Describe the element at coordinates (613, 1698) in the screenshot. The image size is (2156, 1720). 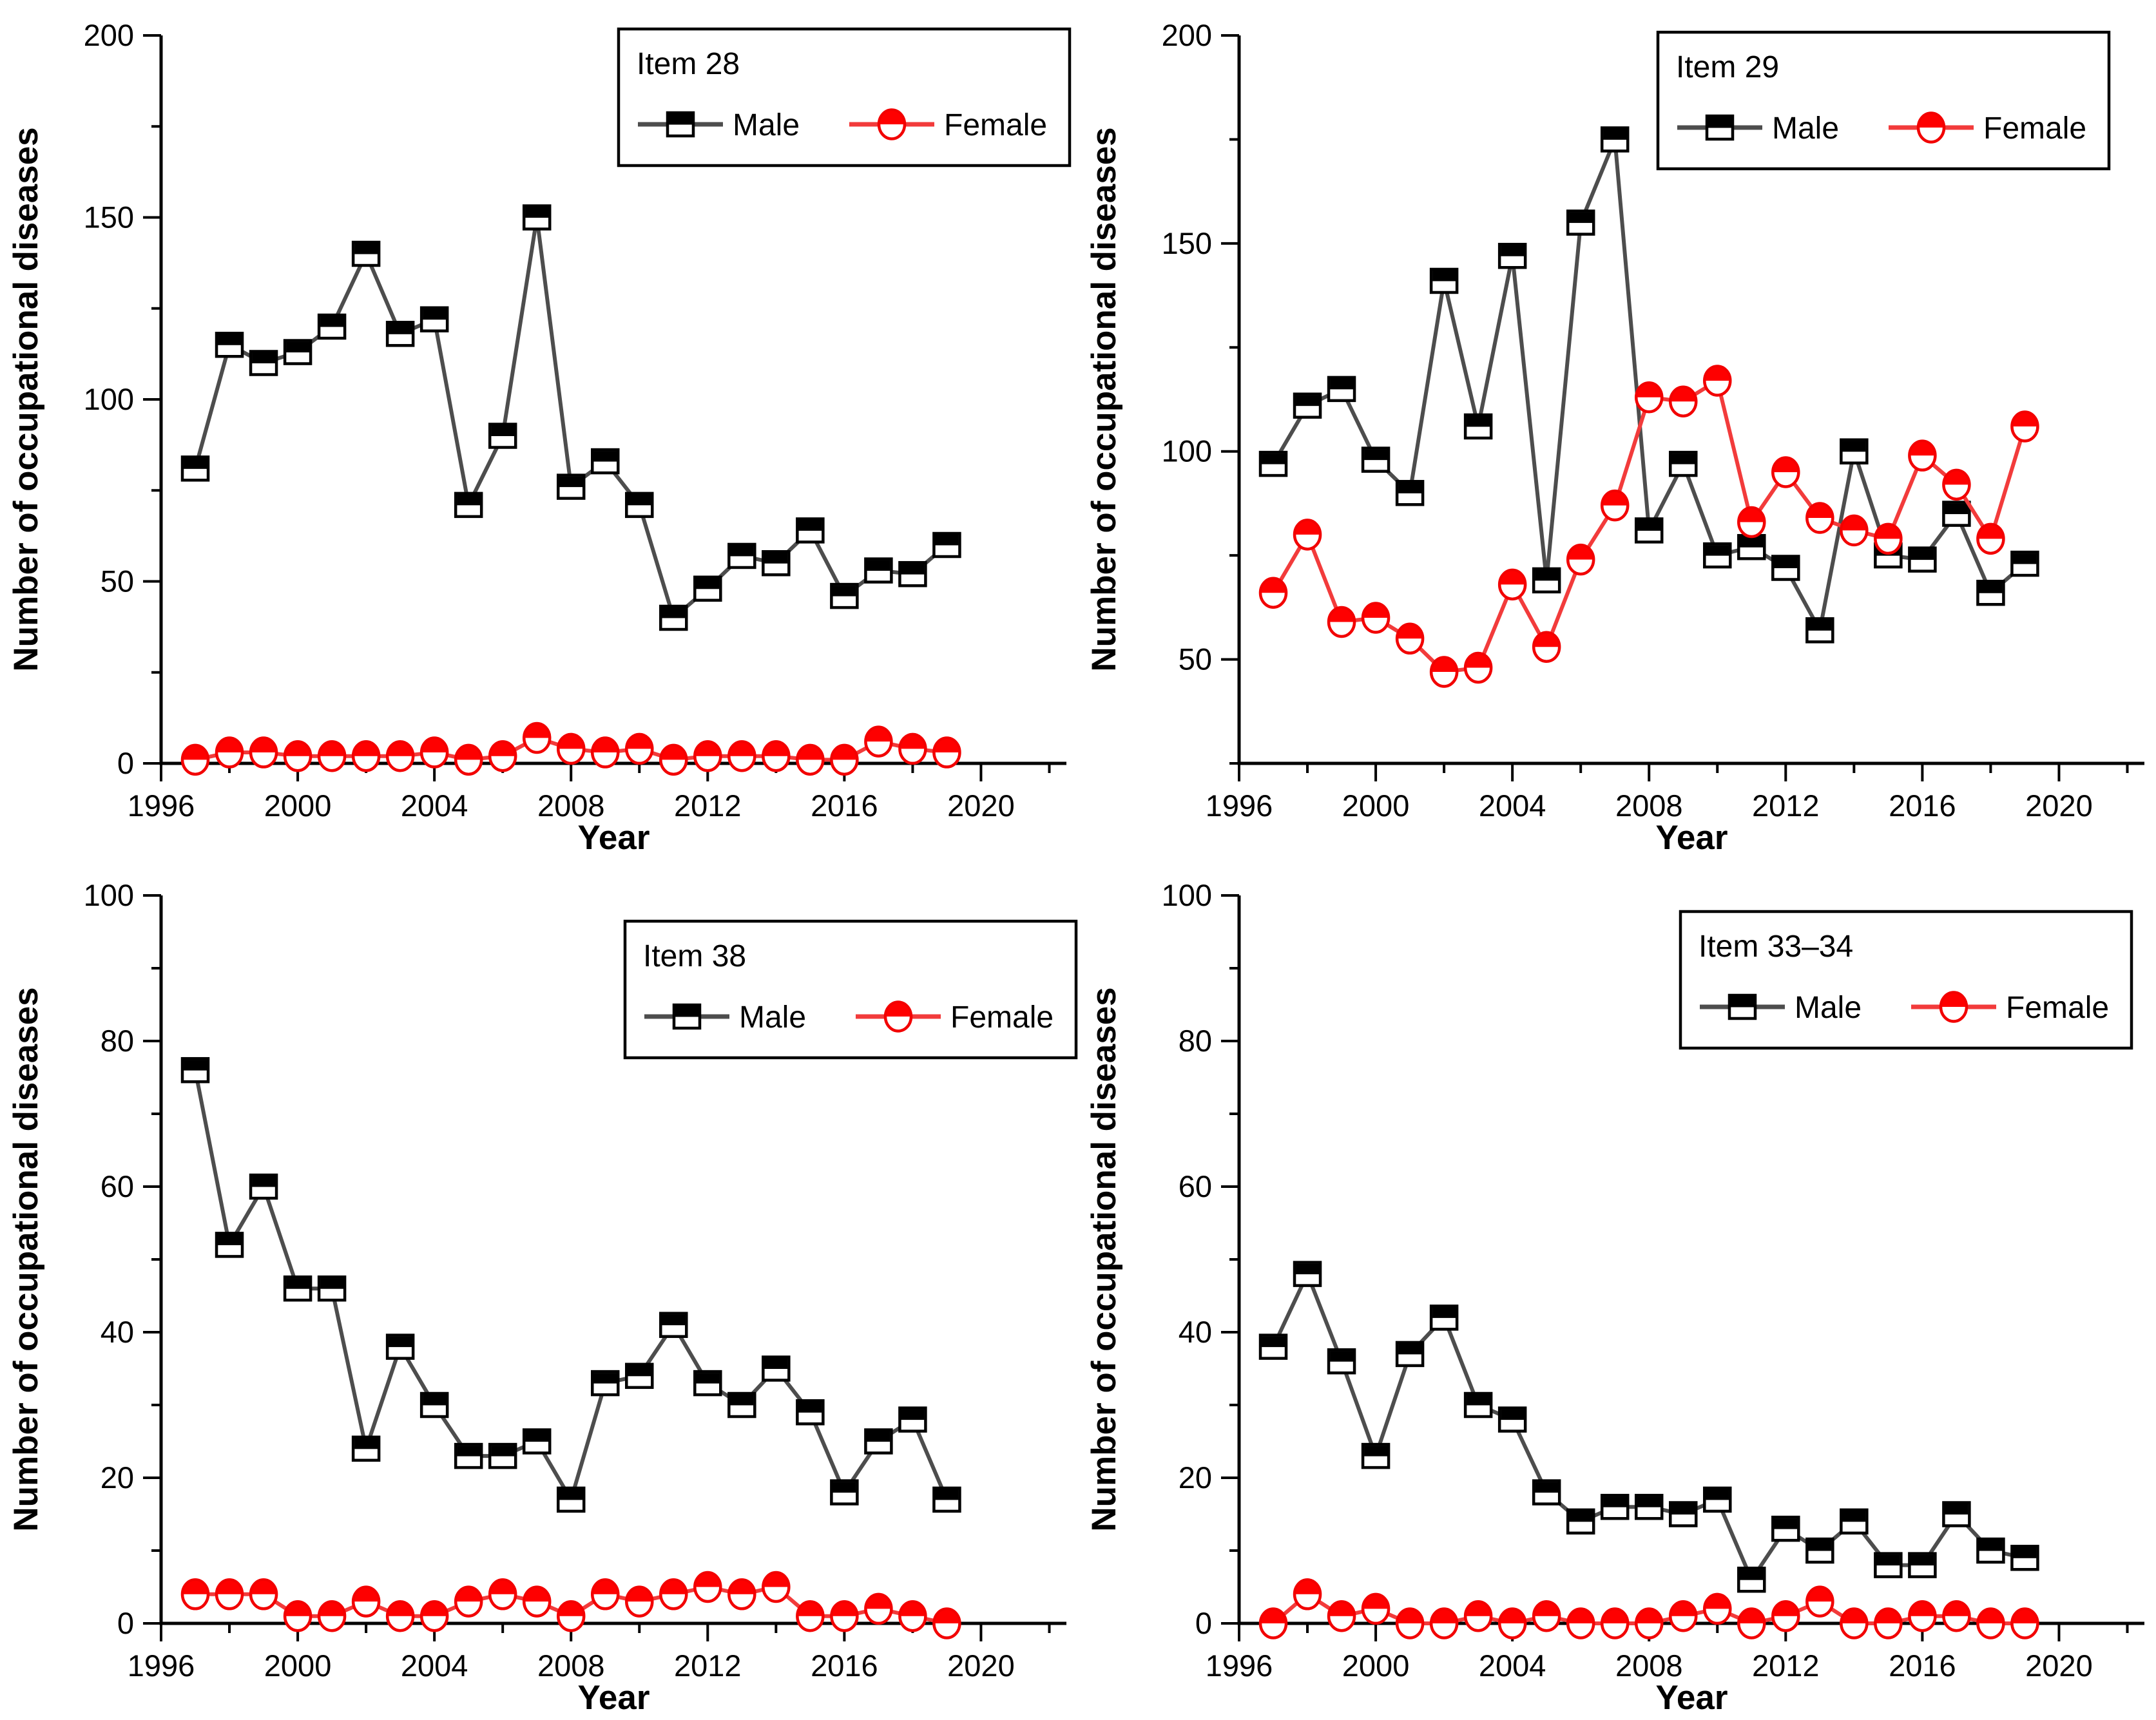
I see `x-axis-title: Year` at that location.